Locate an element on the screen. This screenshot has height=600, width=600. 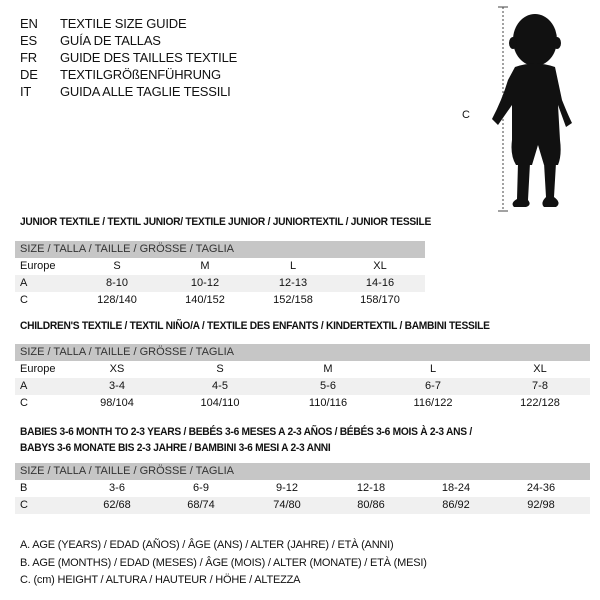
cell: 122/128 is located at coordinates (540, 403).